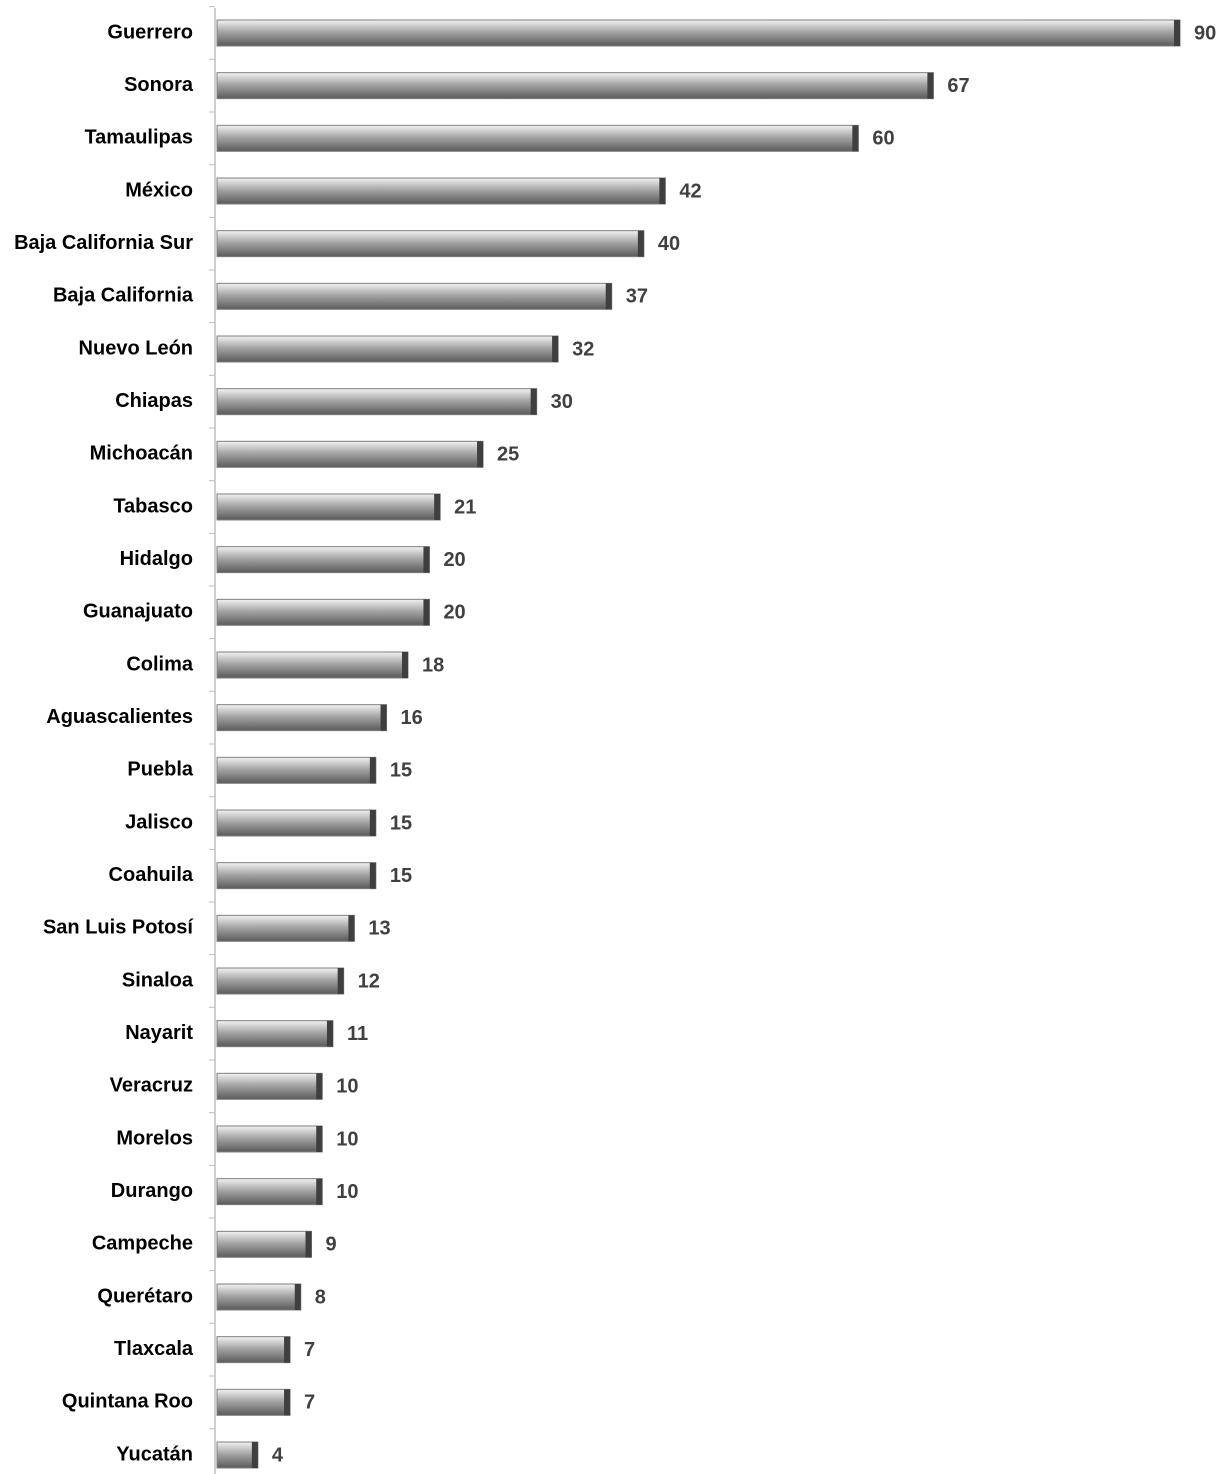 The width and height of the screenshot is (1232, 1474). I want to click on value-label: 11, so click(357, 1034).